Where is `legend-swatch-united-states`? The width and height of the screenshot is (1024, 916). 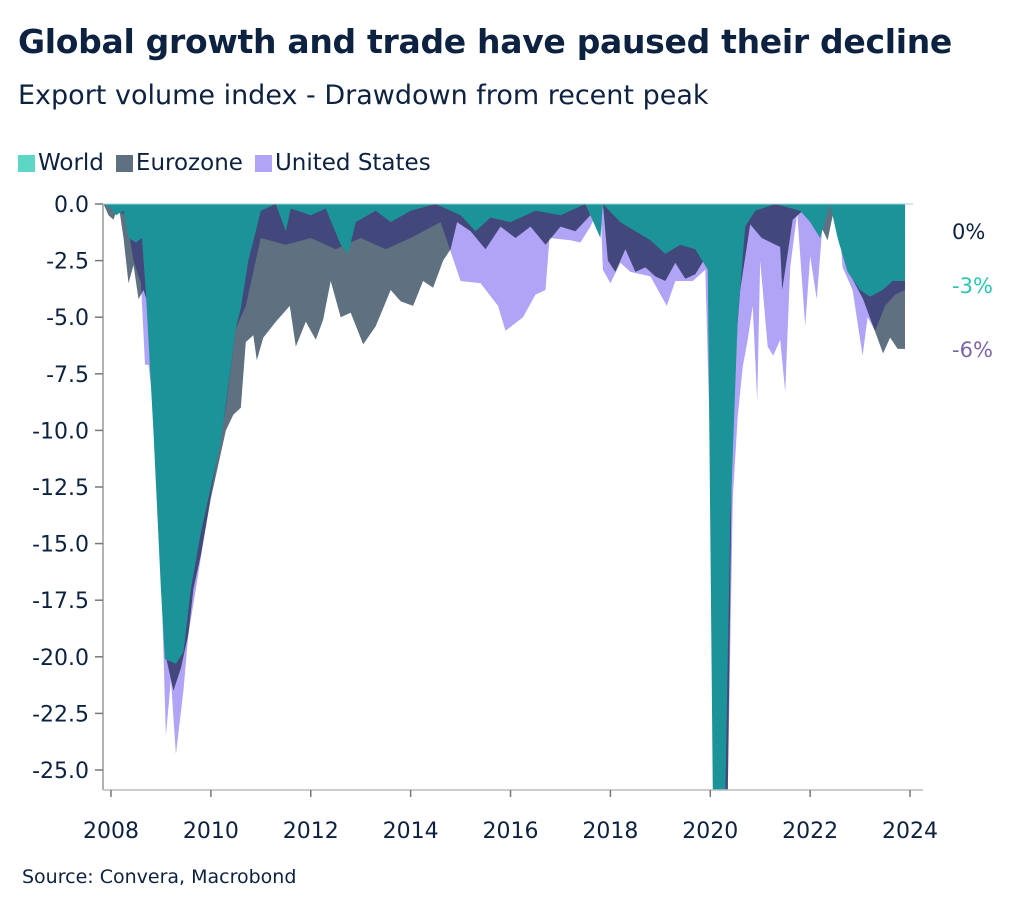 legend-swatch-united-states is located at coordinates (263, 163).